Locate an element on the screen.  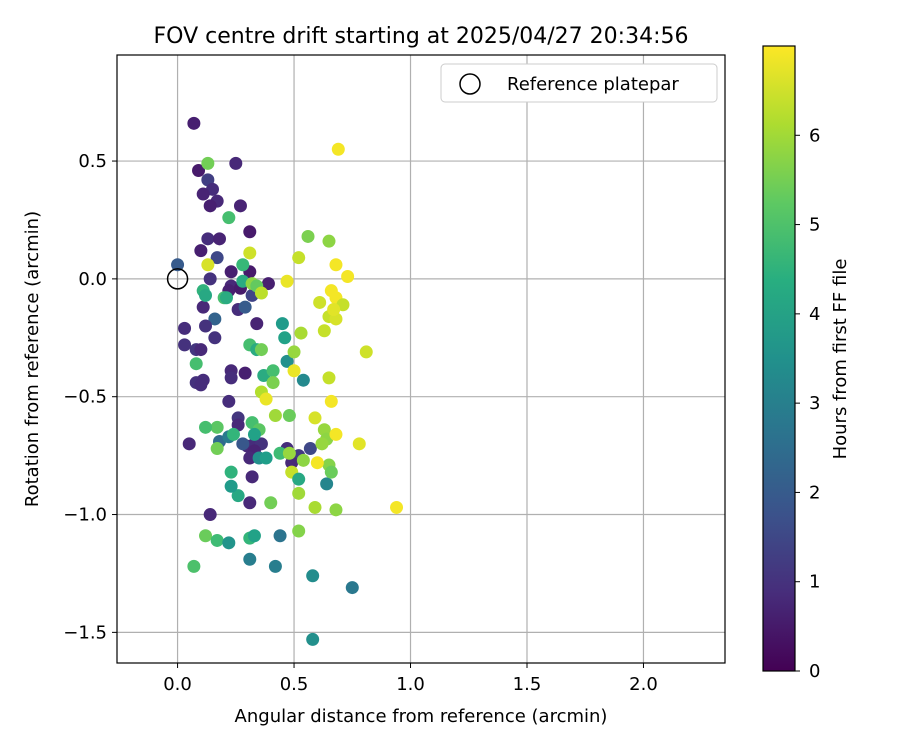
colorbar-tick-label: 1 is located at coordinates (814, 582).